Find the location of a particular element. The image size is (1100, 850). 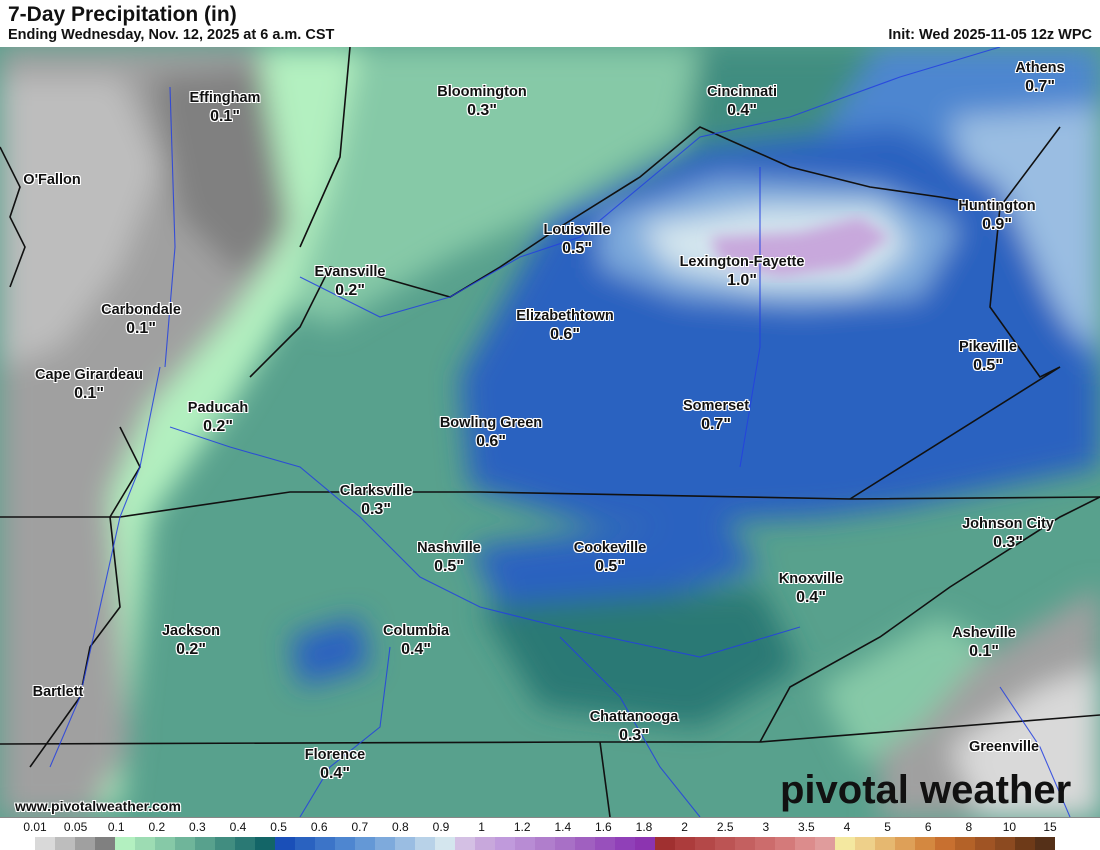

city-label-athens: Athens 0.7" is located at coordinates (1040, 77).